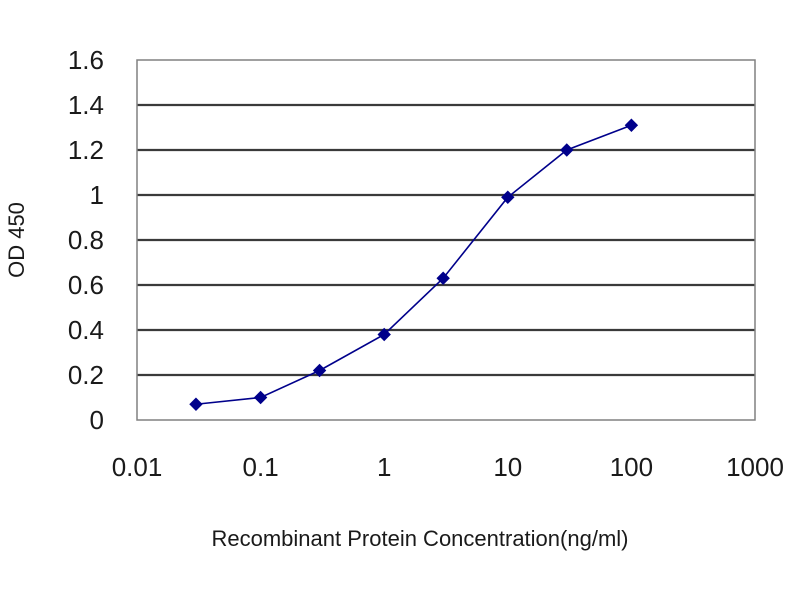 Image resolution: width=800 pixels, height=600 pixels. Describe the element at coordinates (97, 420) in the screenshot. I see `y-tick-label: 0` at that location.